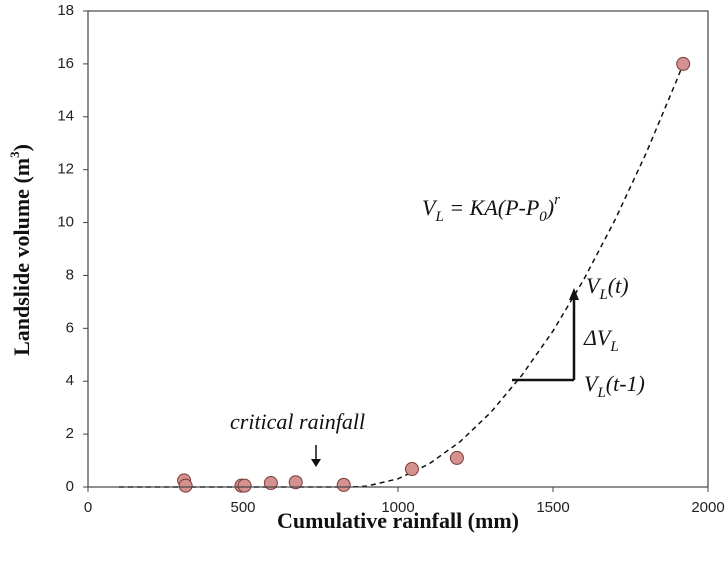  I want to click on y-tick-label: 14, so click(65, 116).